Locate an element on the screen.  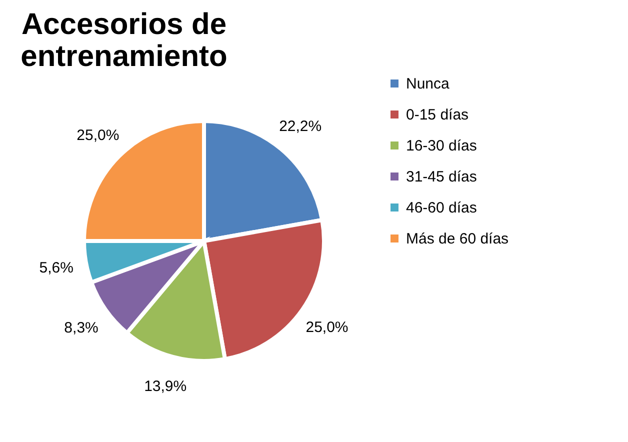
chart-title: Accesorios de entrenamiento is located at coordinates (124, 40).